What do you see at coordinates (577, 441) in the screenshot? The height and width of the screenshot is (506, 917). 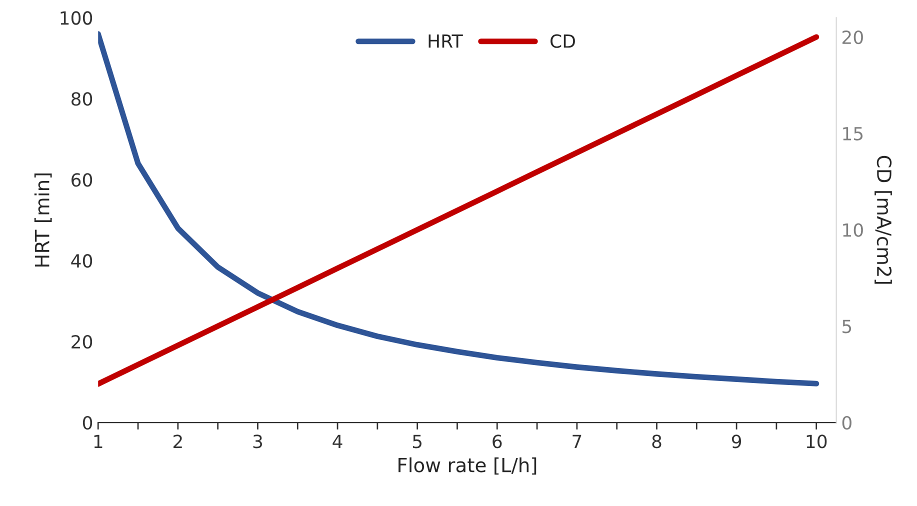 I see `x-tick-label: 7` at bounding box center [577, 441].